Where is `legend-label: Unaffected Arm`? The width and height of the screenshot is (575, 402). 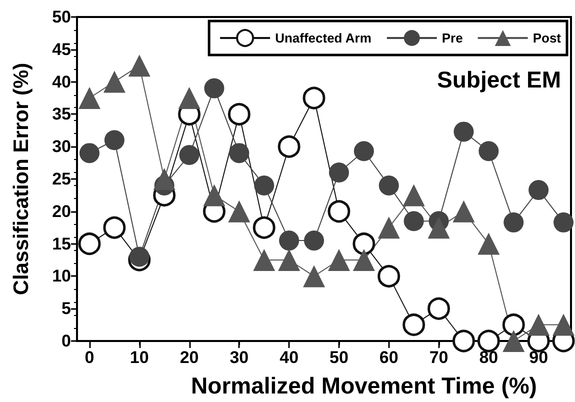 legend-label: Unaffected Arm is located at coordinates (323, 38).